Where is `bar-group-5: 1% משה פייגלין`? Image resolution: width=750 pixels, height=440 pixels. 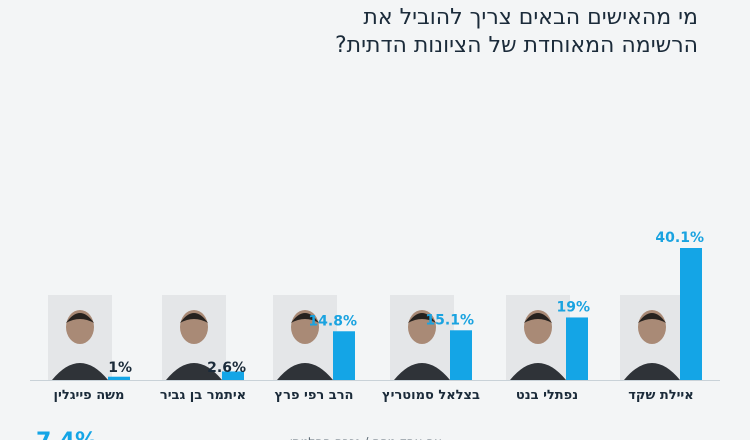 bar-group-5: 1% משה פייגלין is located at coordinates (90, 349).